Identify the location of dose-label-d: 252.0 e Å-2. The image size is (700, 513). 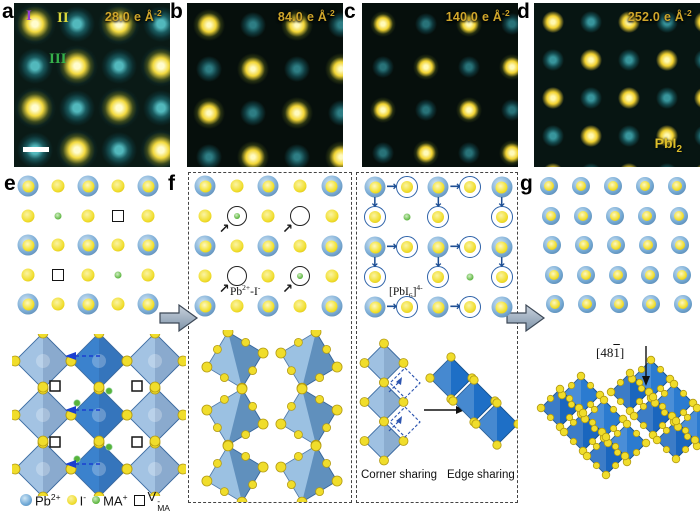
(659, 16).